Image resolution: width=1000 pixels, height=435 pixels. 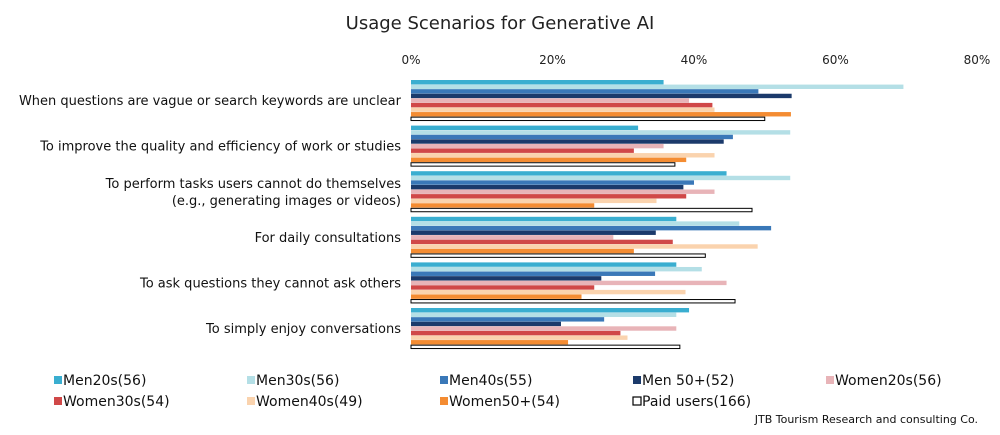 What do you see at coordinates (116, 402) in the screenshot?
I see `legend-label: Women30s(54)` at bounding box center [116, 402].